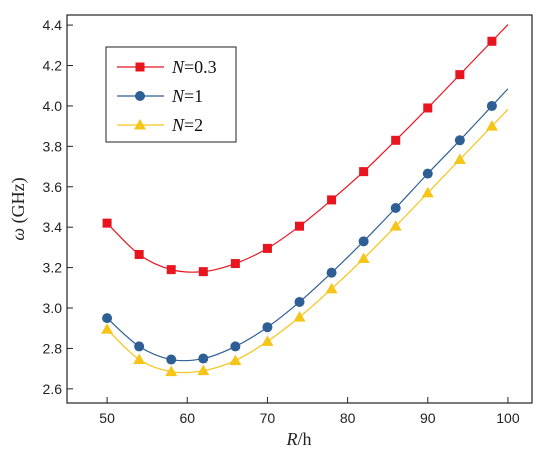 This screenshot has height=458, width=550. I want to click on x-axis-title-italic: R, so click(291, 439).